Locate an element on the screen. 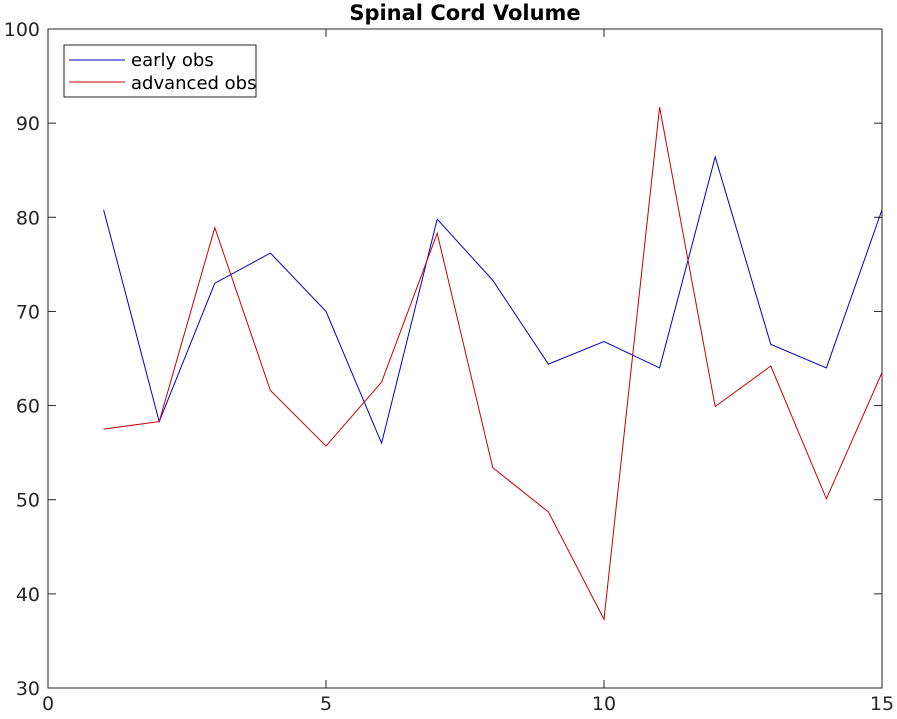  legend: early obs advanced obs is located at coordinates (160, 71).